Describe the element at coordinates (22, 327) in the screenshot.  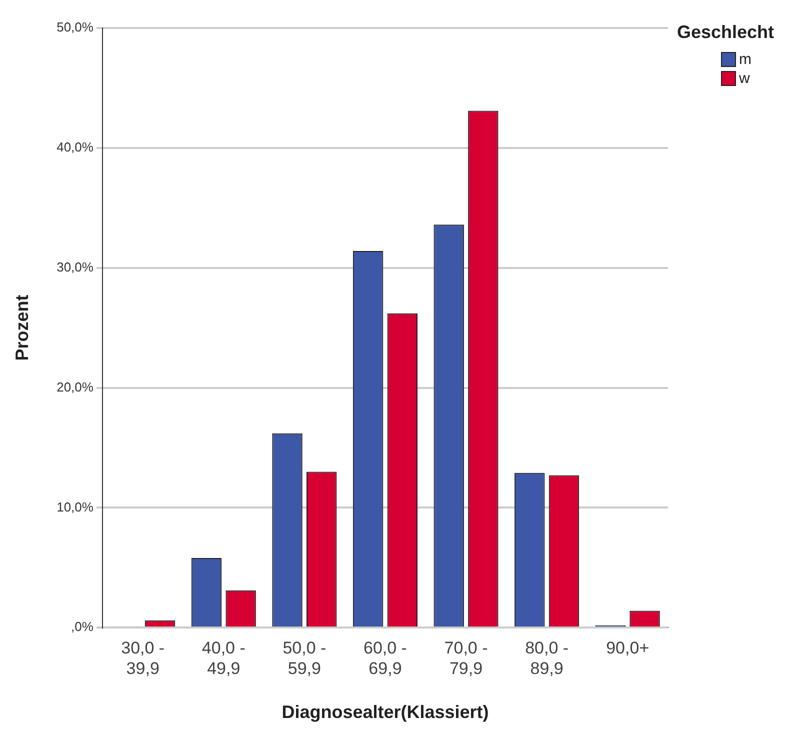
I see `y-axis-title: Prozent` at that location.